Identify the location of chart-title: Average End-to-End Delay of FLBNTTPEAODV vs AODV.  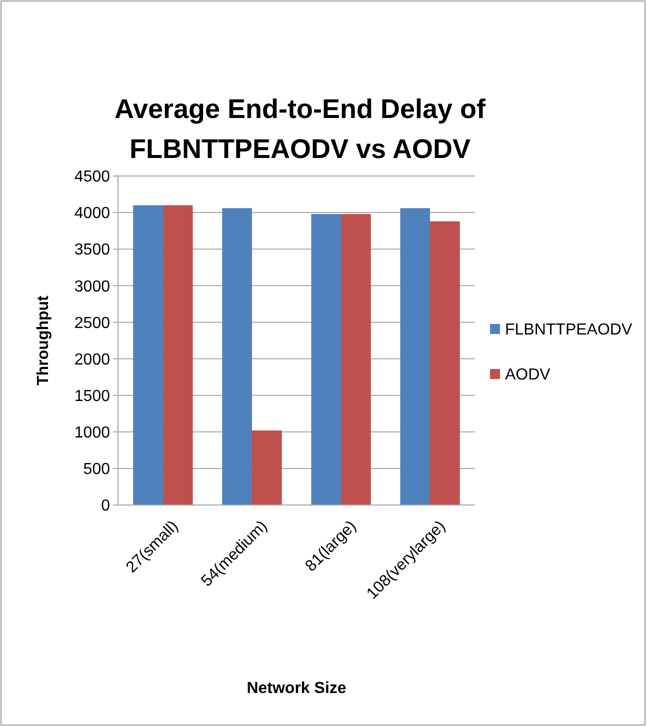
(300, 129).